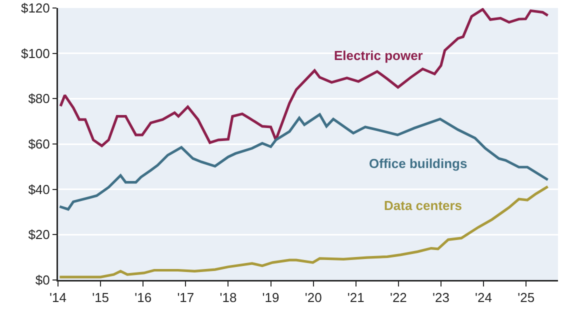 The image size is (576, 310). I want to click on series-label: Data centers, so click(423, 205).